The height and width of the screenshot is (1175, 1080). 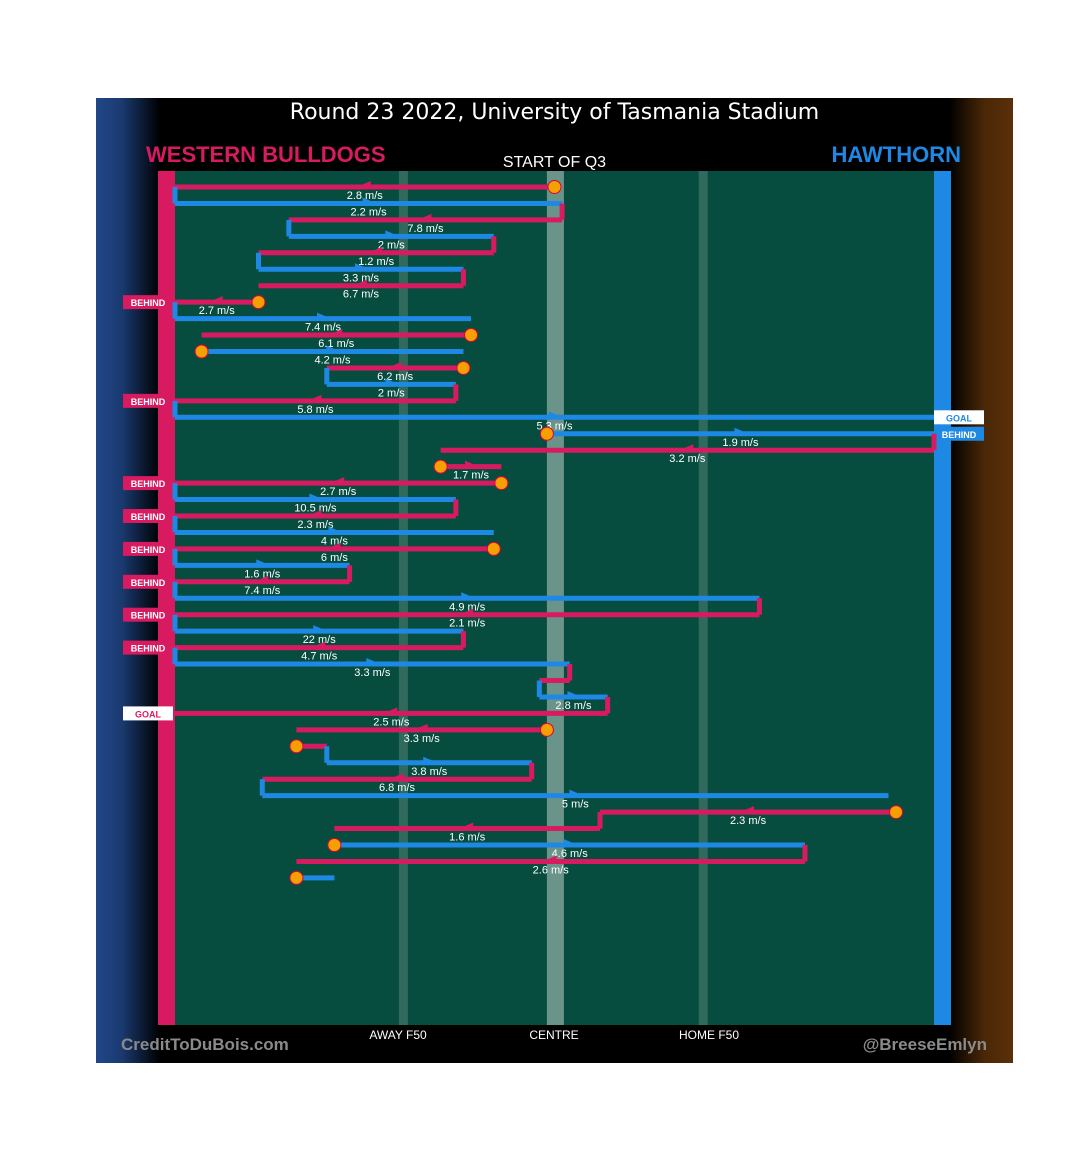 What do you see at coordinates (551, 870) in the screenshot?
I see `speed-label: 2.6 m/s` at bounding box center [551, 870].